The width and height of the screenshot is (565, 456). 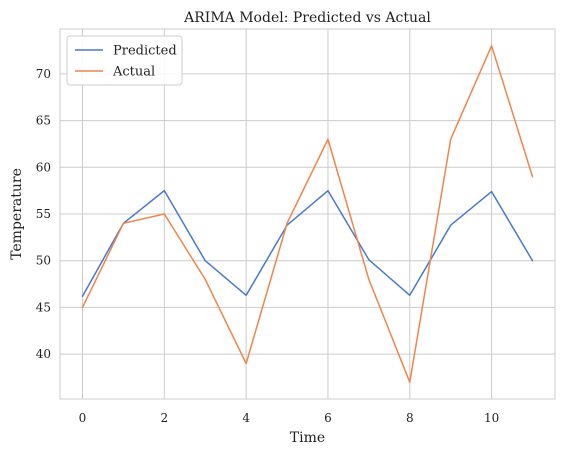 What do you see at coordinates (307, 438) in the screenshot?
I see `x-axis-title: Time` at bounding box center [307, 438].